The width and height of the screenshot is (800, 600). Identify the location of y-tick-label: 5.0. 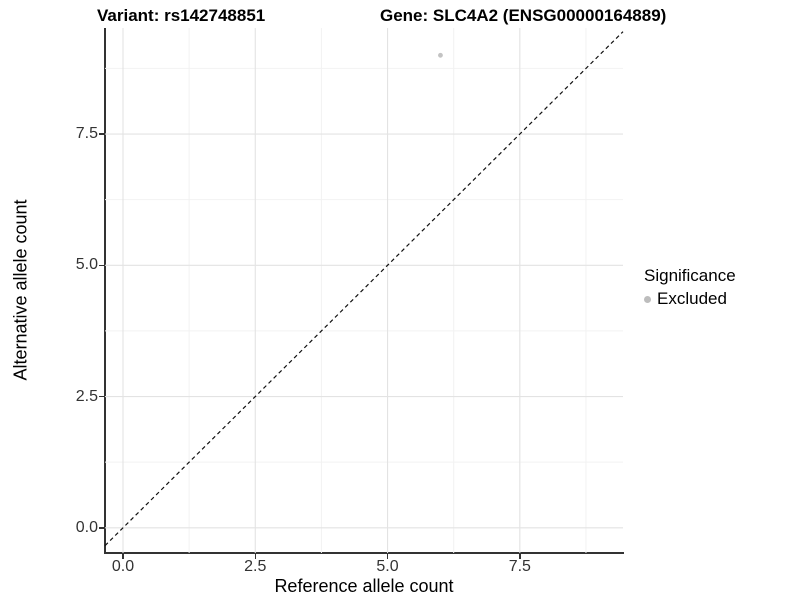
(86, 265).